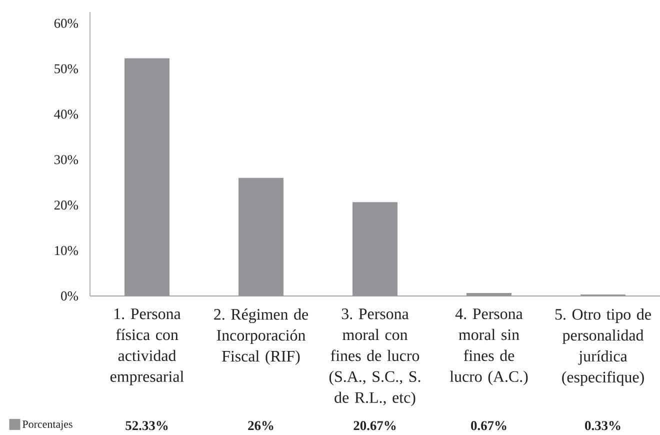 The height and width of the screenshot is (435, 660). Describe the element at coordinates (47, 425) in the screenshot. I see `legend-label: Porcentajes` at that location.